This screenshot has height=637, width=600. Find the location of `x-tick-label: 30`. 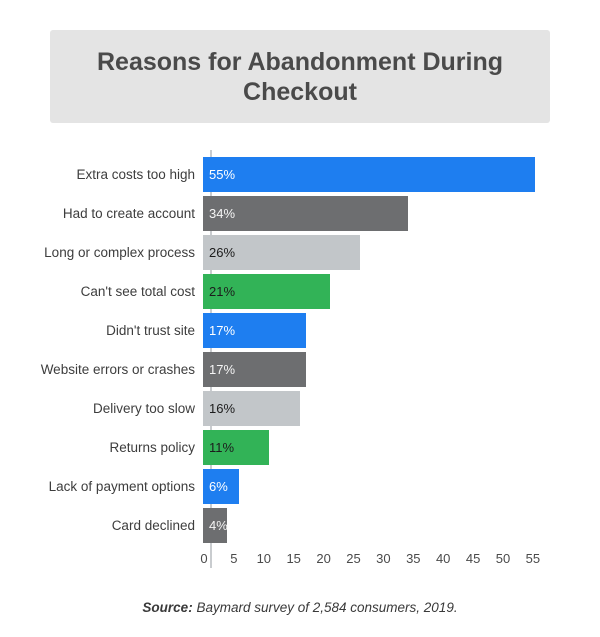

x-tick-label: 30 is located at coordinates (383, 558).